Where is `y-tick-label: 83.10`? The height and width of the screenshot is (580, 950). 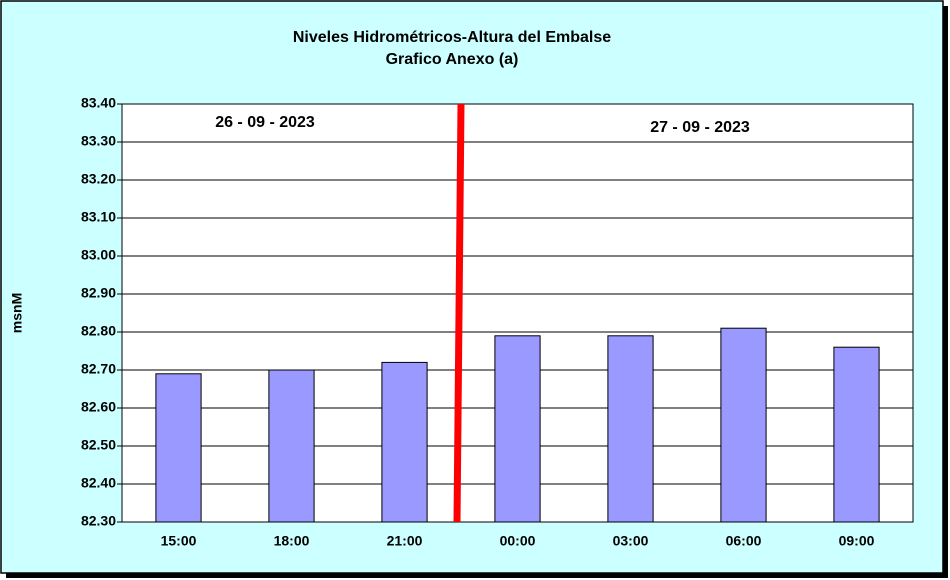
y-tick-label: 83.10 is located at coordinates (98, 217).